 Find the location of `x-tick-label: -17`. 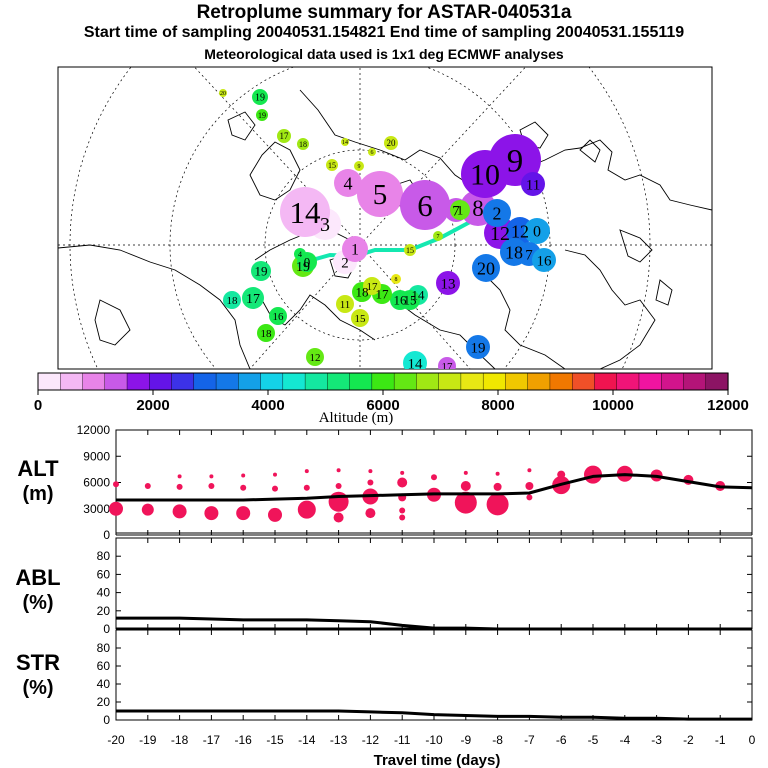

x-tick-label: -17 is located at coordinates (212, 740).